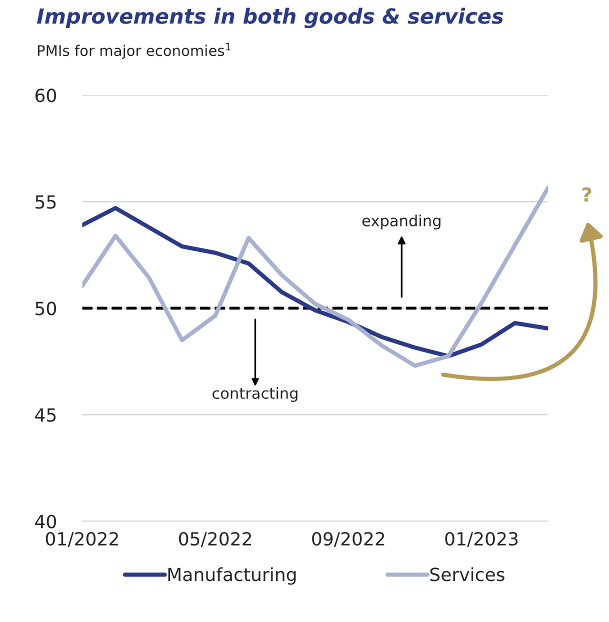 The width and height of the screenshot is (609, 622). I want to click on chart-subtitle: PMIs for major economies$^{1}$, so click(134, 50).